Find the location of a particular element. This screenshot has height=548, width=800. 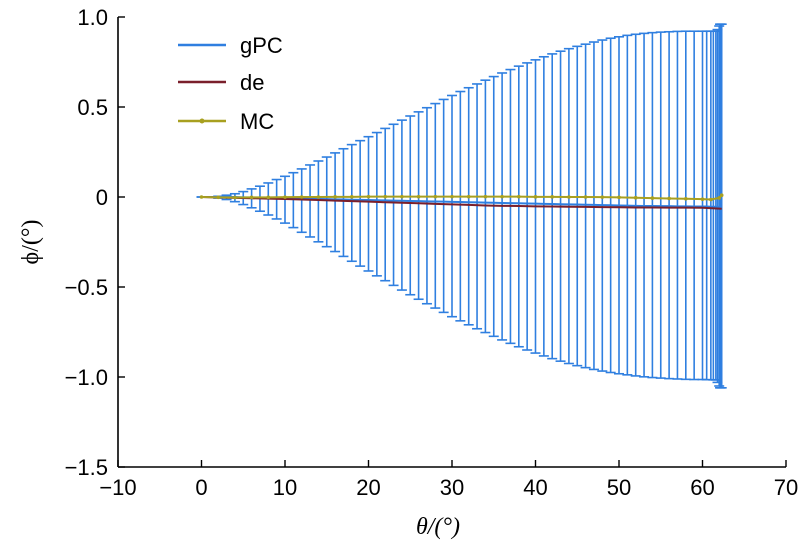

series-mc is located at coordinates (461, 197).